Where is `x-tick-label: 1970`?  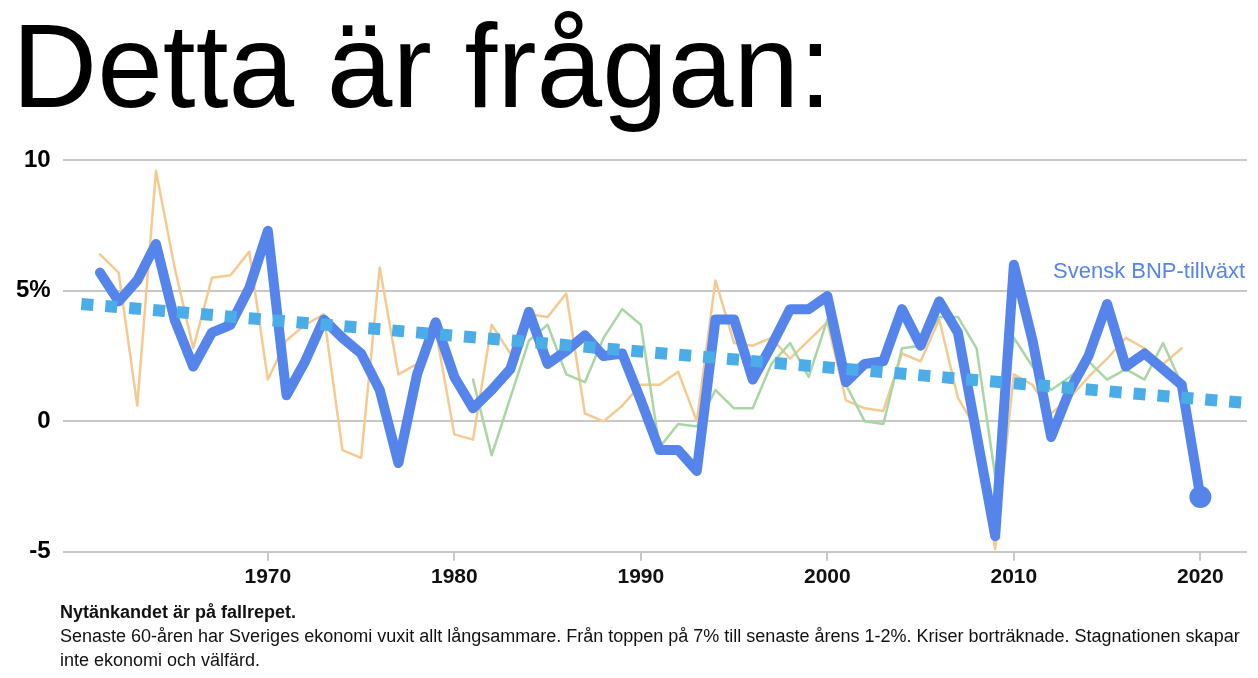 x-tick-label: 1970 is located at coordinates (268, 576).